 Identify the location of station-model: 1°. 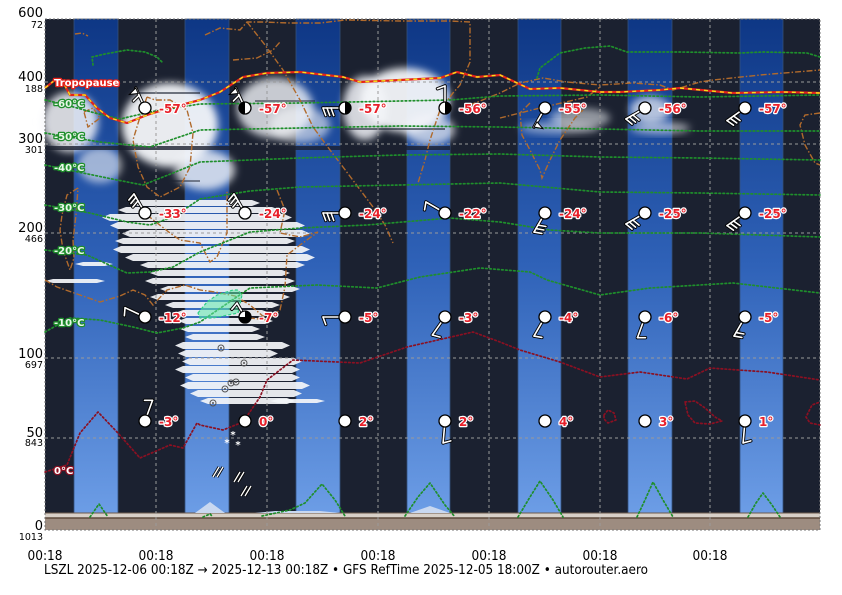
(756, 429).